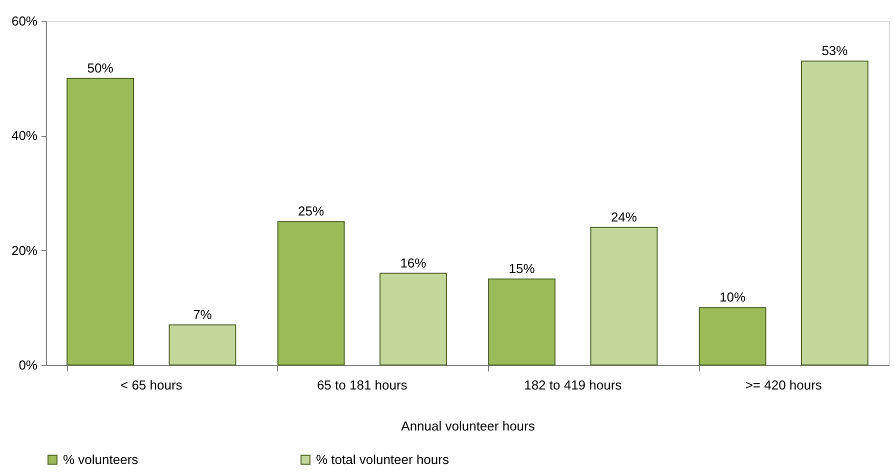 The height and width of the screenshot is (472, 894). What do you see at coordinates (733, 297) in the screenshot?
I see `data-label: 10%` at bounding box center [733, 297].